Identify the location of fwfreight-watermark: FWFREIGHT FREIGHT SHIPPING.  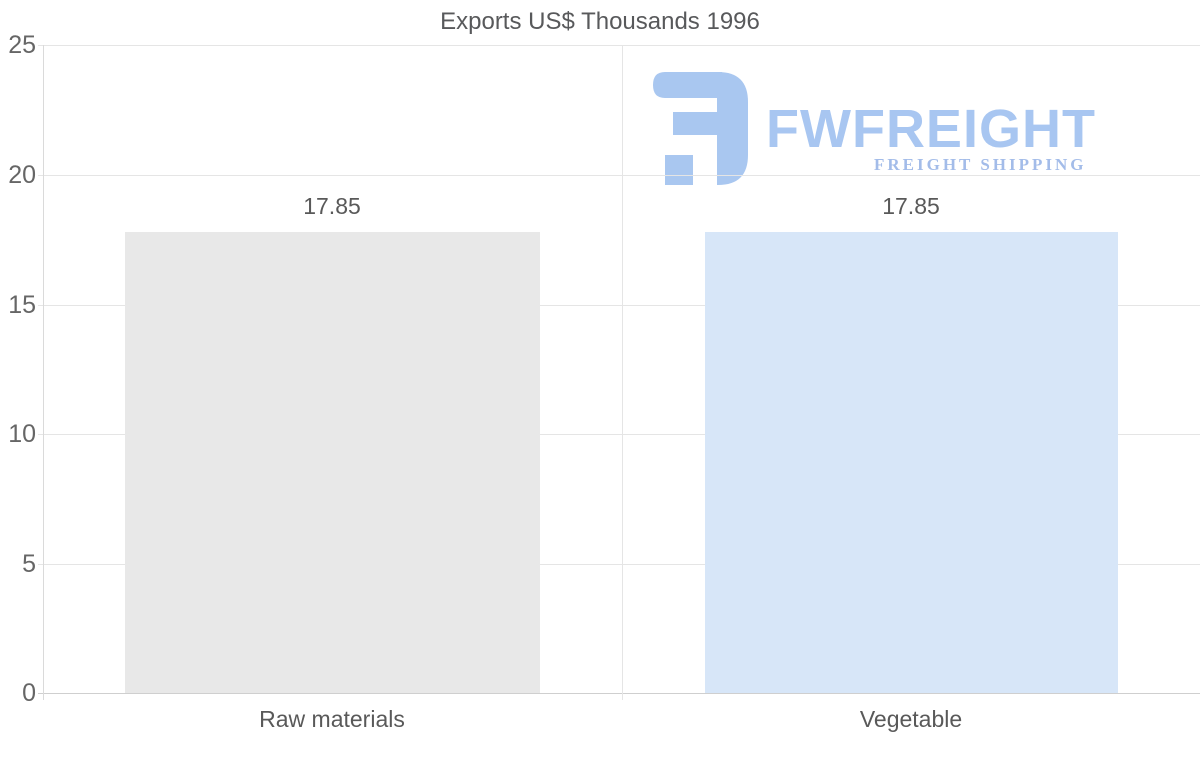
(902, 130).